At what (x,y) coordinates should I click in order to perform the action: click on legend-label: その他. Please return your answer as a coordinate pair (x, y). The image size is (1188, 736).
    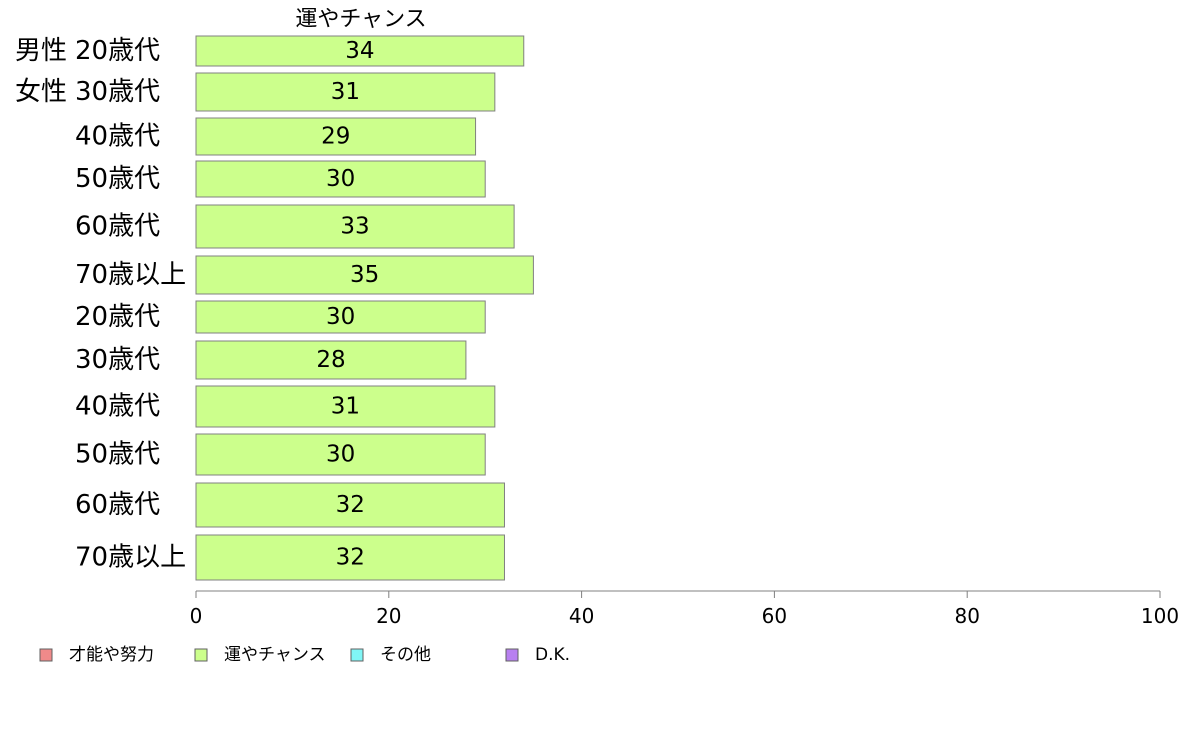
    Looking at the image, I should click on (405, 655).